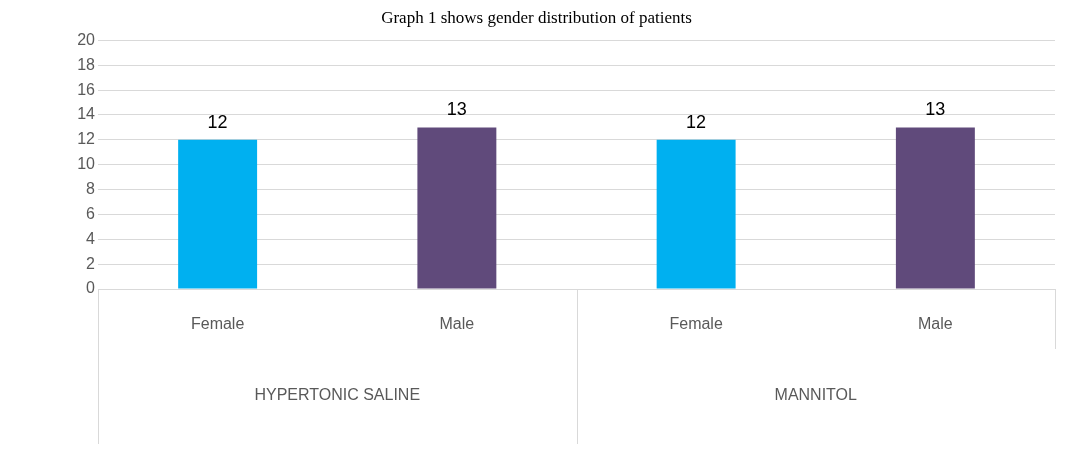  What do you see at coordinates (91, 263) in the screenshot?
I see `y-tick-label: 2` at bounding box center [91, 263].